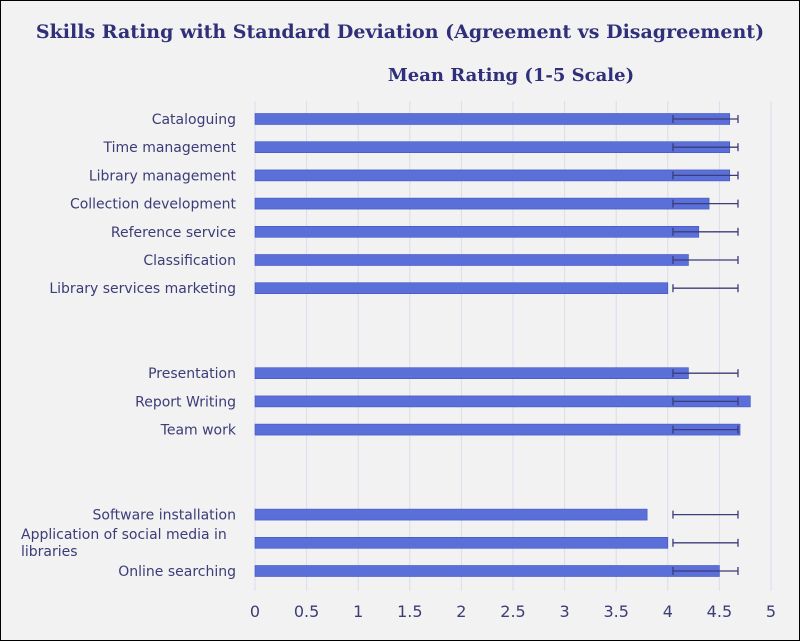 This screenshot has width=800, height=641. I want to click on x-tick-label: 0, so click(255, 611).